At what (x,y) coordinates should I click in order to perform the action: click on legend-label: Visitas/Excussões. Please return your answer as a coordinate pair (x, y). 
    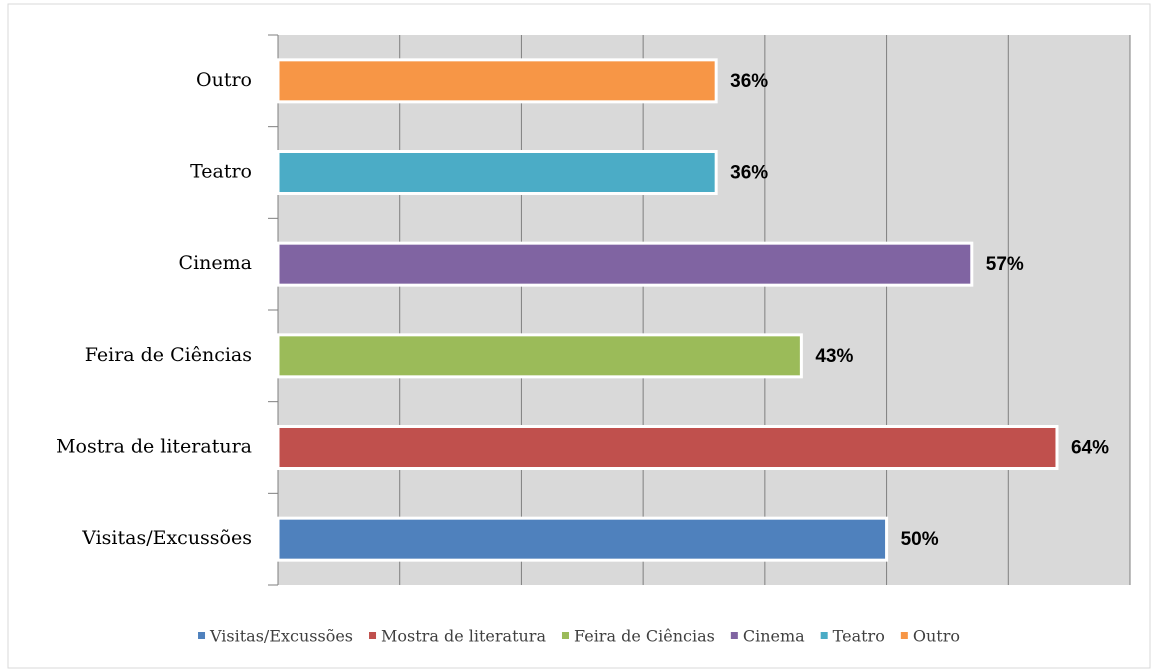
    Looking at the image, I should click on (281, 636).